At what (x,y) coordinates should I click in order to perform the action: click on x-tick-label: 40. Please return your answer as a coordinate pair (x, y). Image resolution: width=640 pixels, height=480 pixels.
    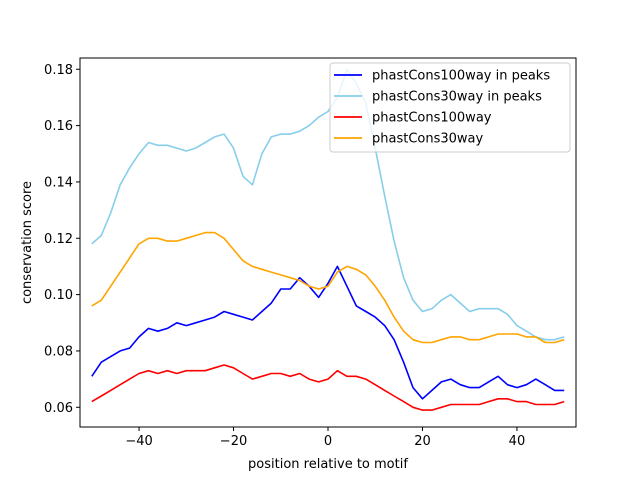
    Looking at the image, I should click on (517, 441).